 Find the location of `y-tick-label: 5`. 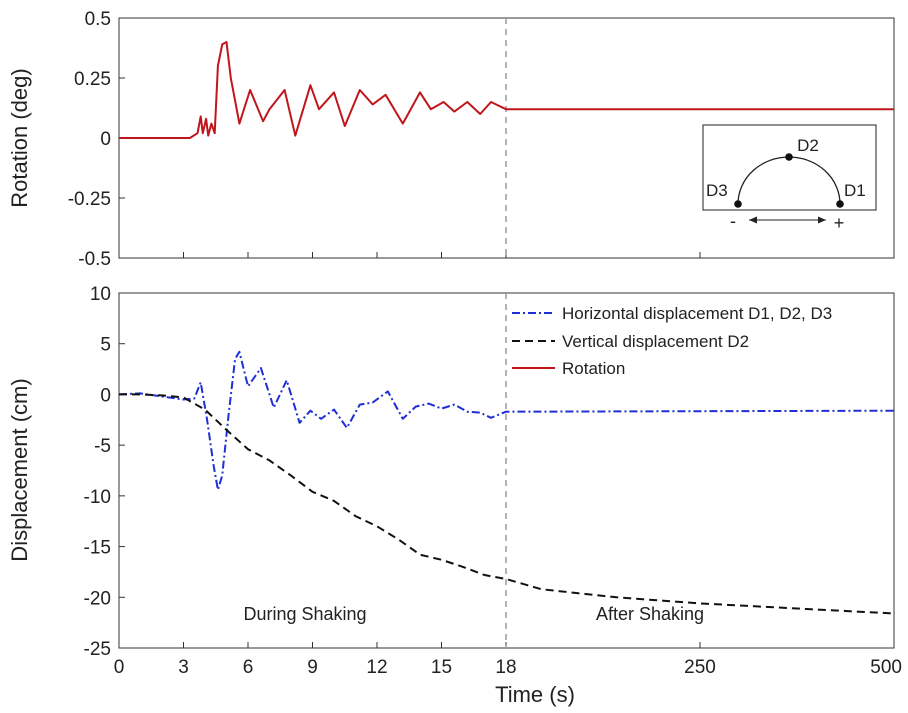

y-tick-label: 5 is located at coordinates (105, 345).